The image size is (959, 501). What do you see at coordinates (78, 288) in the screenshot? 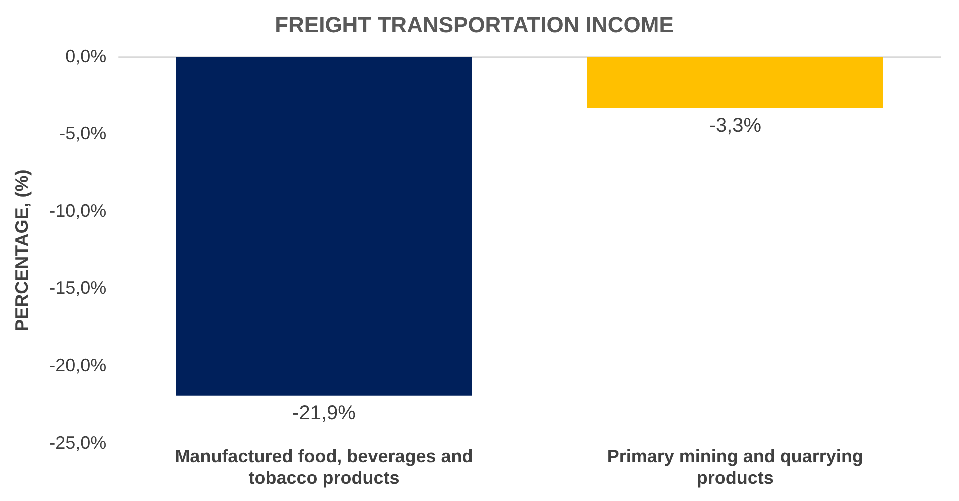
I see `y-tick-label: -15,0%` at bounding box center [78, 288].